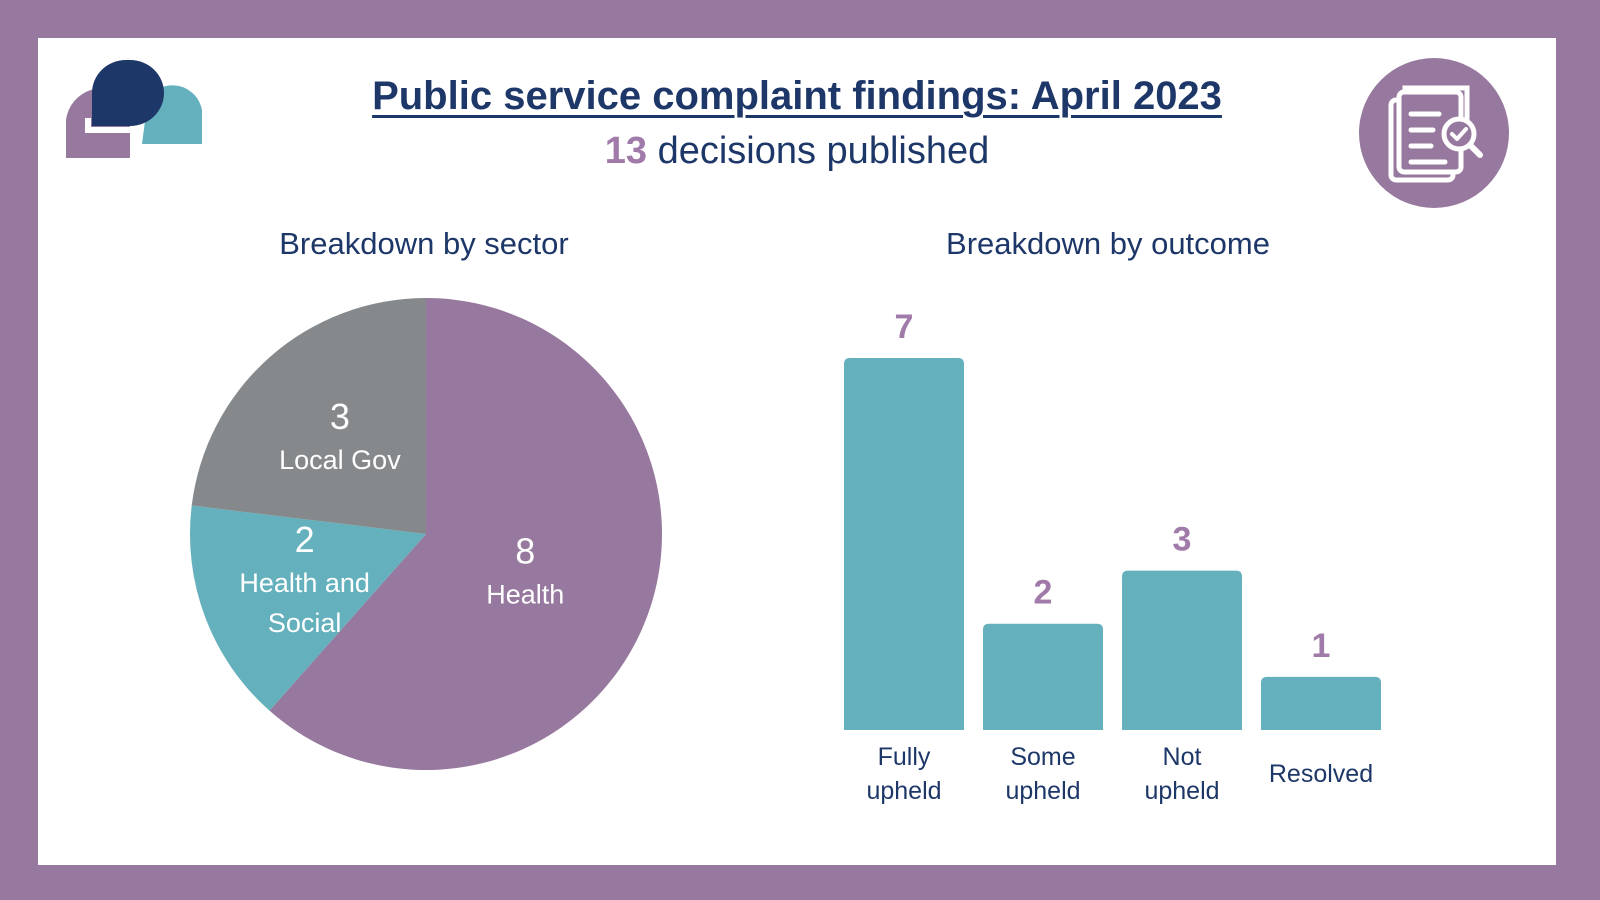 Image resolution: width=1600 pixels, height=900 pixels. What do you see at coordinates (308, 416) in the screenshot?
I see `pie-slice-local-gov` at bounding box center [308, 416].